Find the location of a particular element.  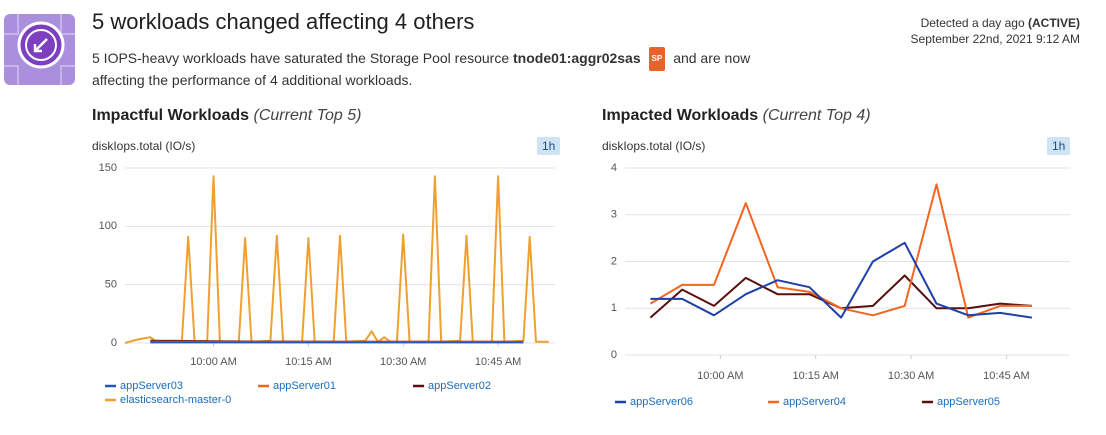

legend-label: appServer05 is located at coordinates (968, 402).